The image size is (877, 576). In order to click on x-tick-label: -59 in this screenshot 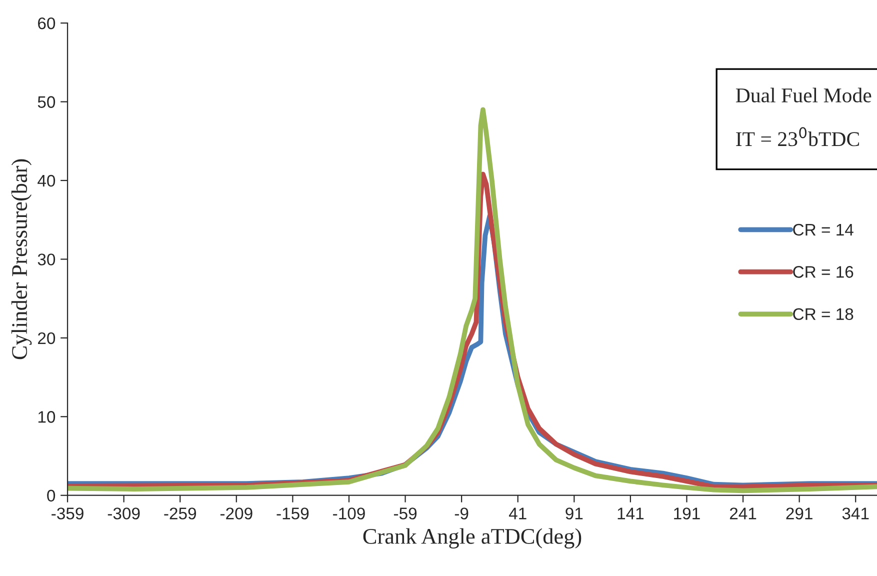, I will do `click(405, 514)`.